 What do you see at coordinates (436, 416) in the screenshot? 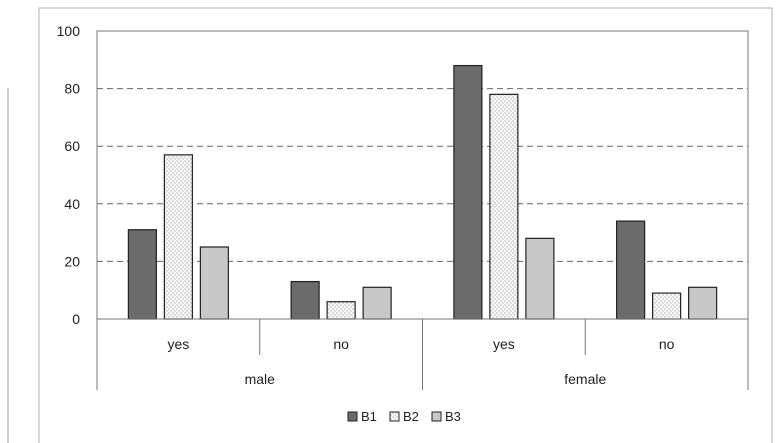
I see `legend-swatch-b3` at bounding box center [436, 416].